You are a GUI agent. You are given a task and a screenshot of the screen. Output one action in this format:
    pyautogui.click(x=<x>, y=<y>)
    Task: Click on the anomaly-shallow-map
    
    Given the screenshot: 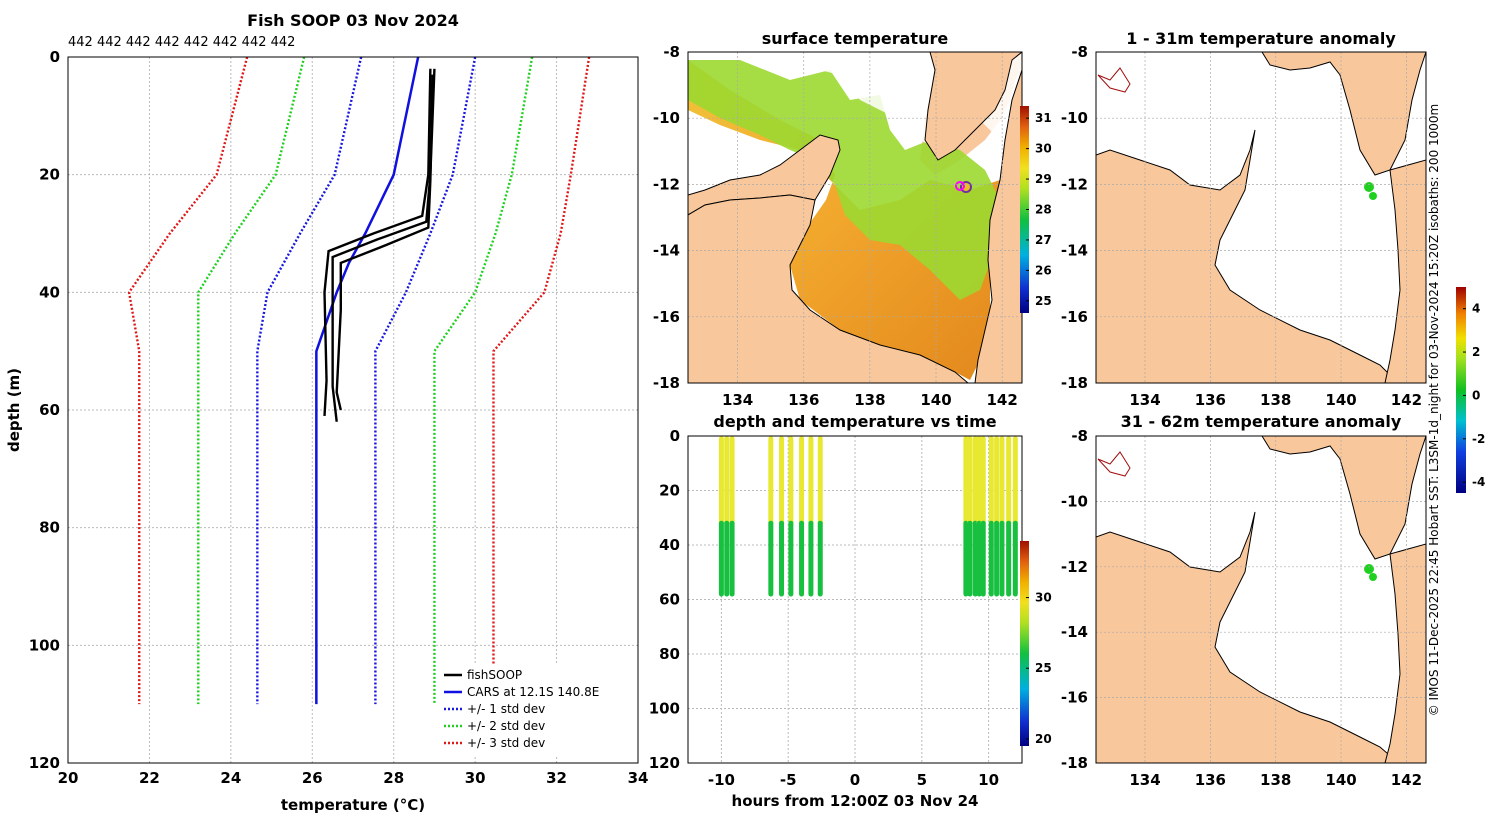 What is the action you would take?
    pyautogui.click(x=1261, y=217)
    